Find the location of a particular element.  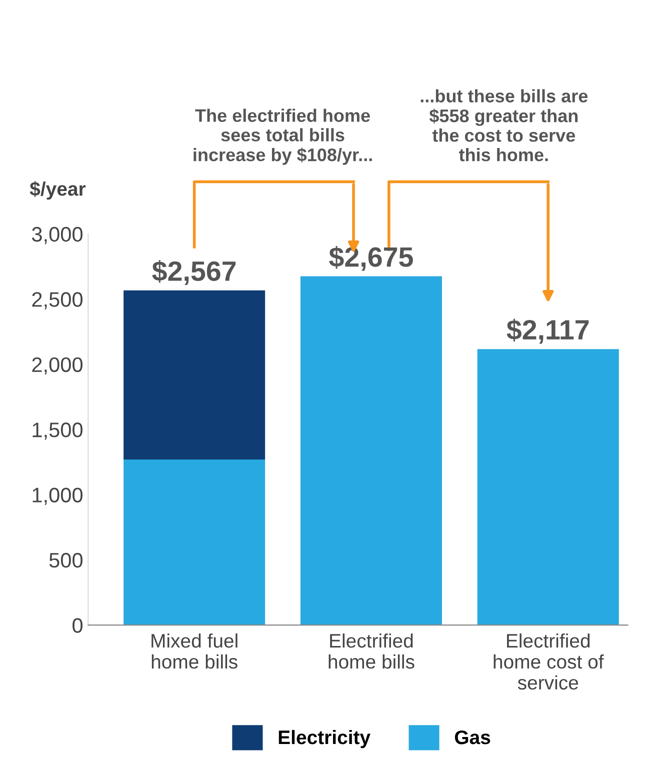

legend-label: Electricity is located at coordinates (324, 739).